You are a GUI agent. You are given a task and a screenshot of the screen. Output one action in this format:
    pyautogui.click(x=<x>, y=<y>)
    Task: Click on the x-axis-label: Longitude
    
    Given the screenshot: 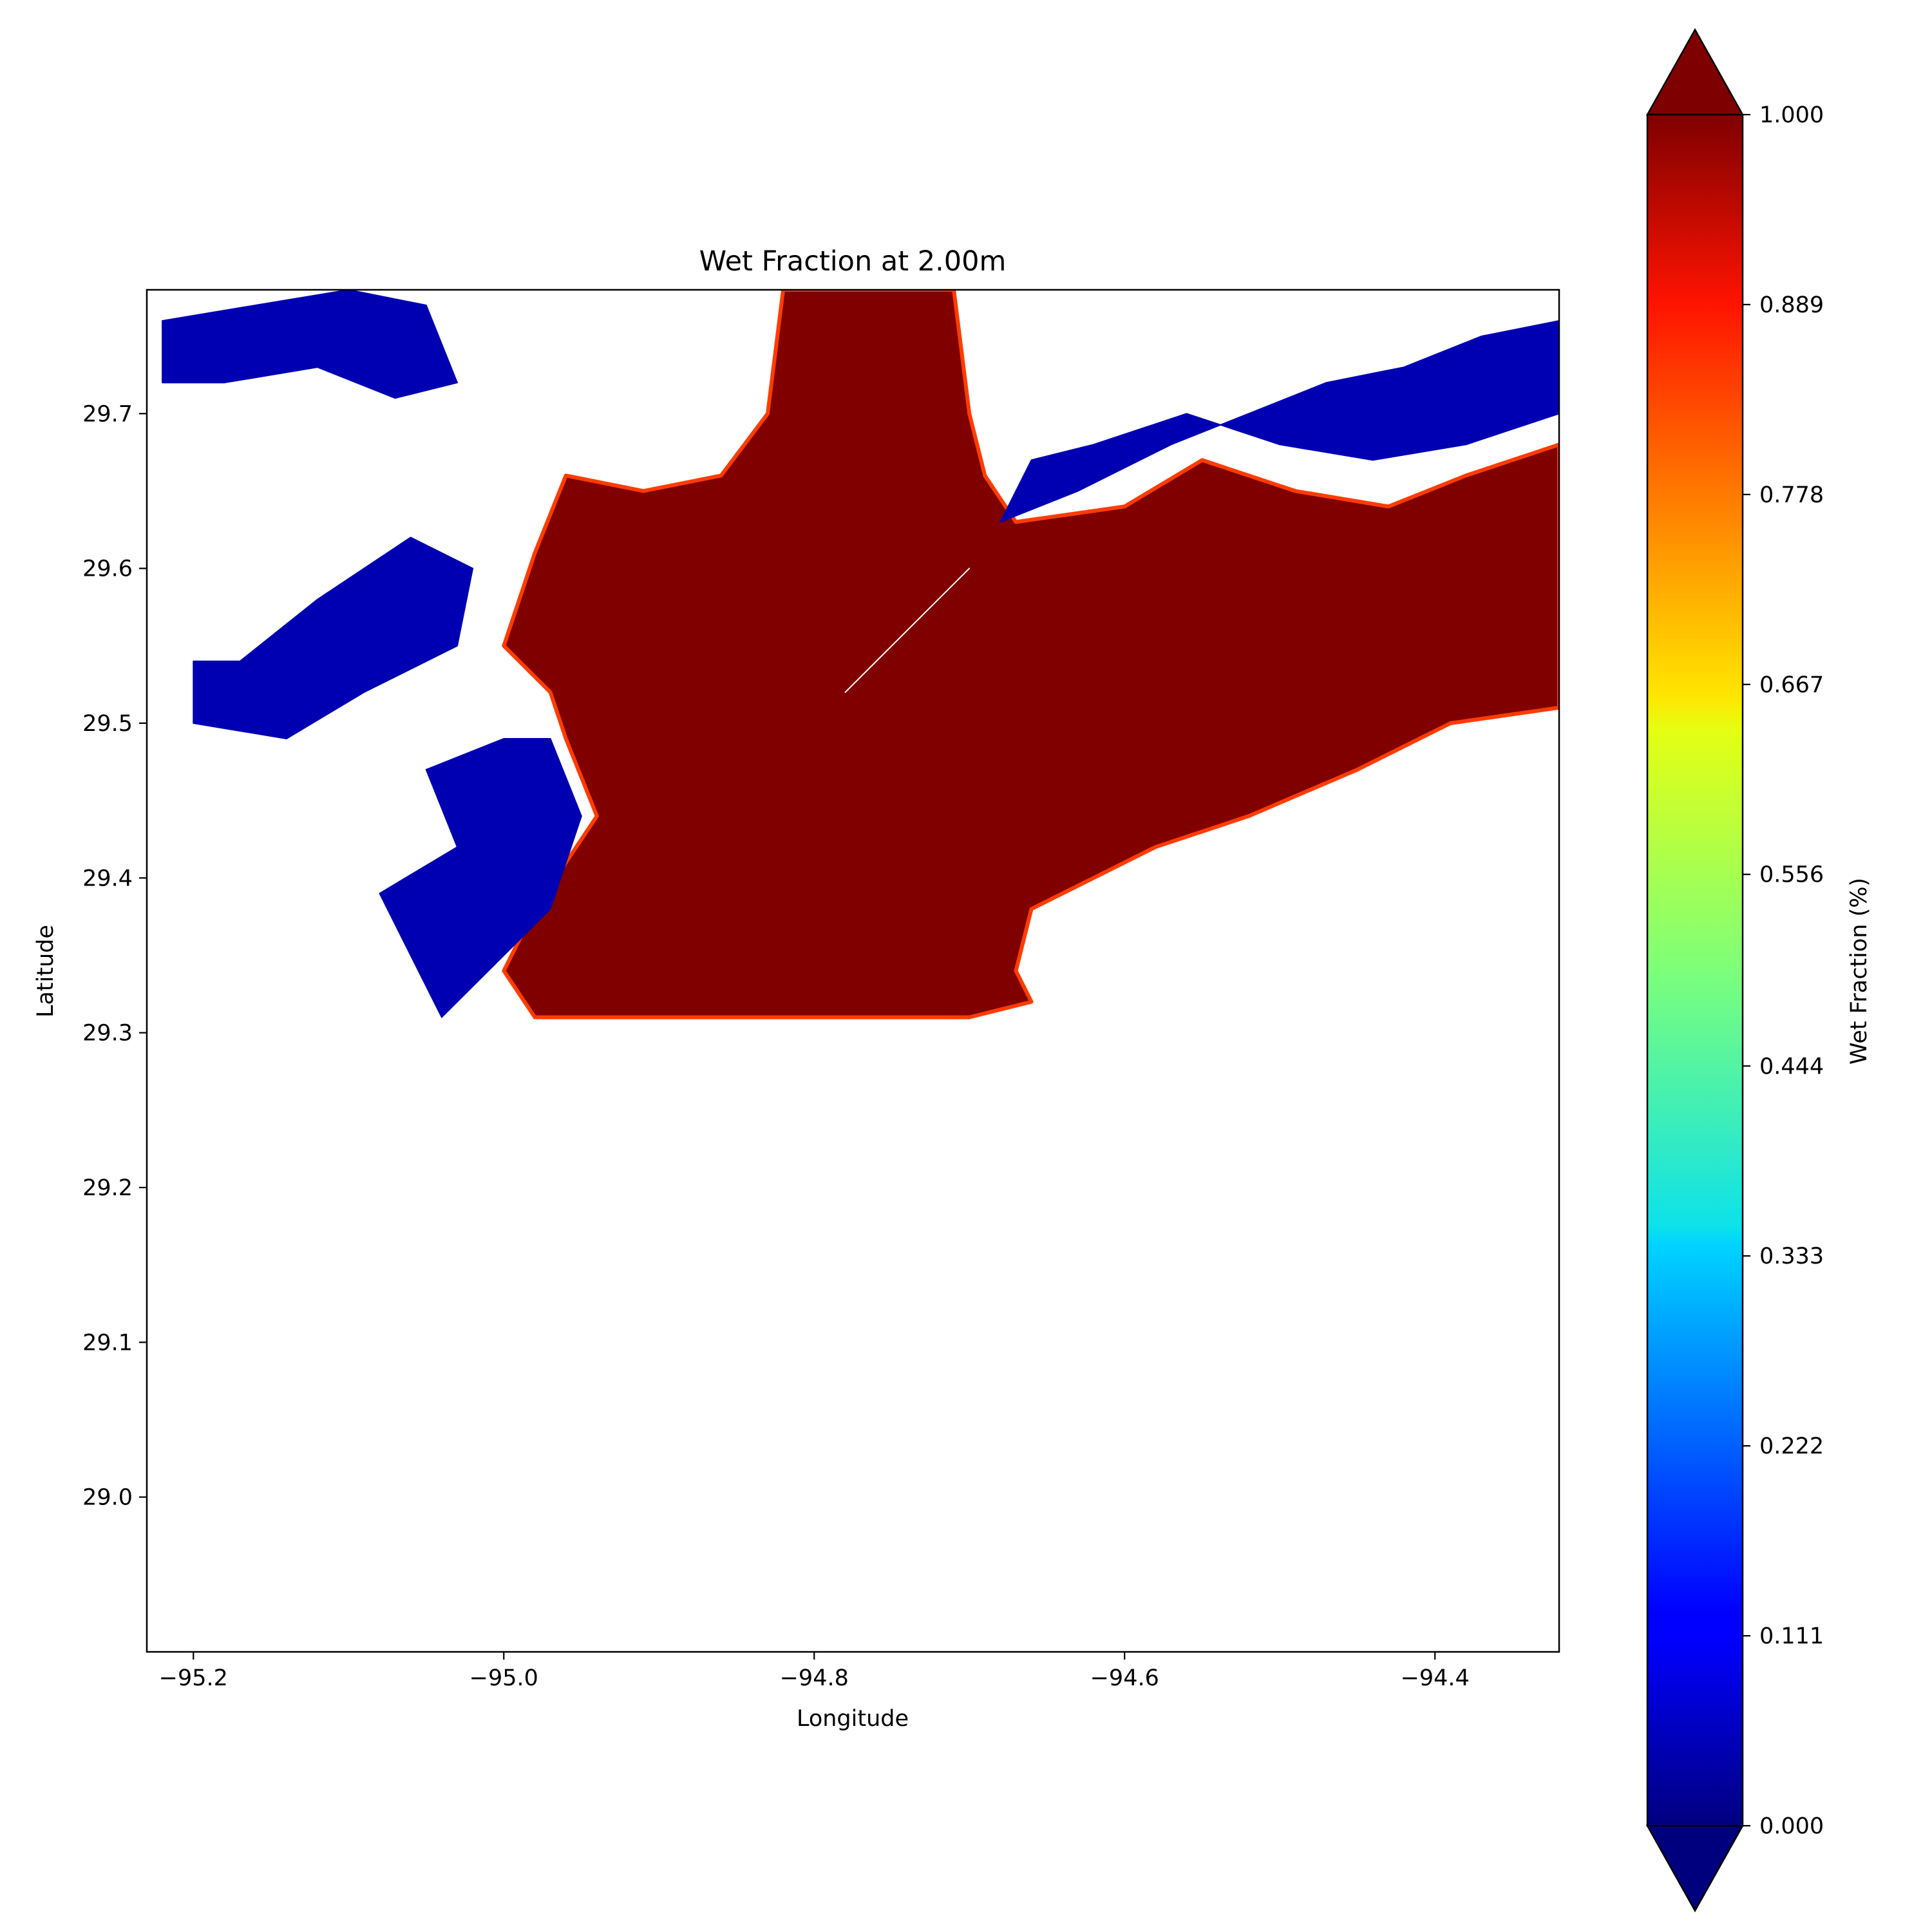 What is the action you would take?
    pyautogui.click(x=853, y=1719)
    